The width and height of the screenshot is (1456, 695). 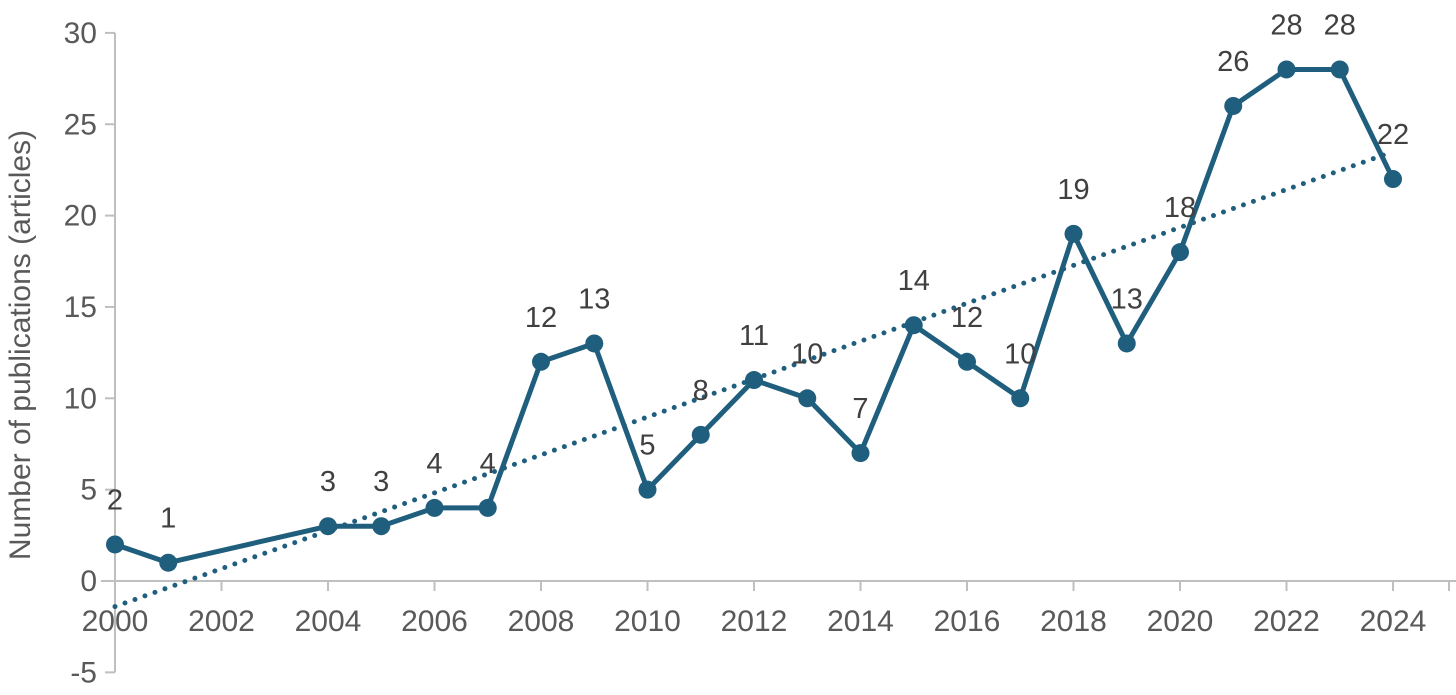 What do you see at coordinates (88, 581) in the screenshot?
I see `y-tick-label: 0` at bounding box center [88, 581].